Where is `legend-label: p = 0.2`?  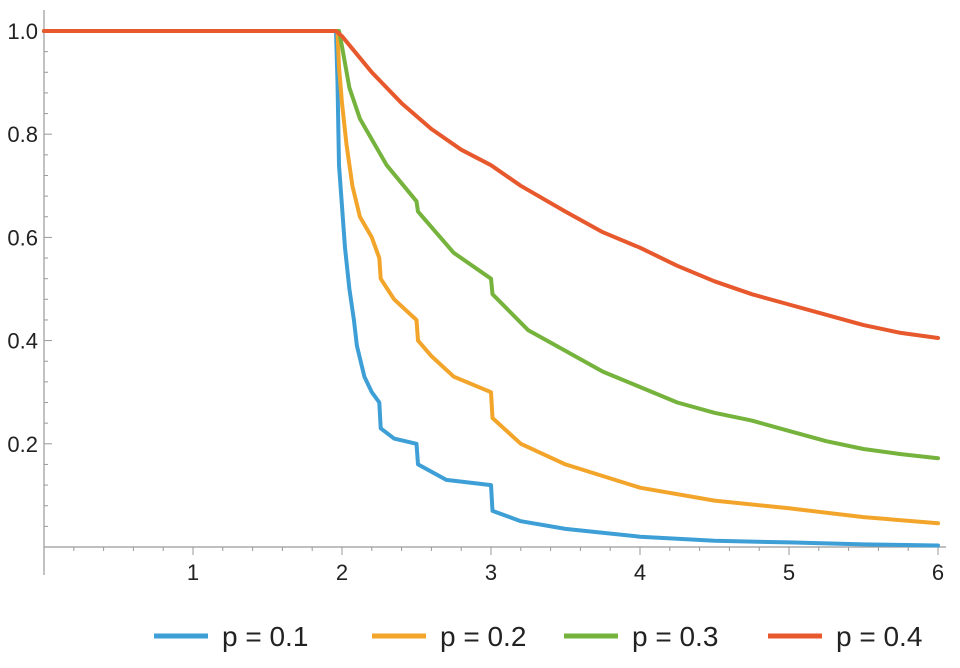
legend-label: p = 0.2 is located at coordinates (483, 636).